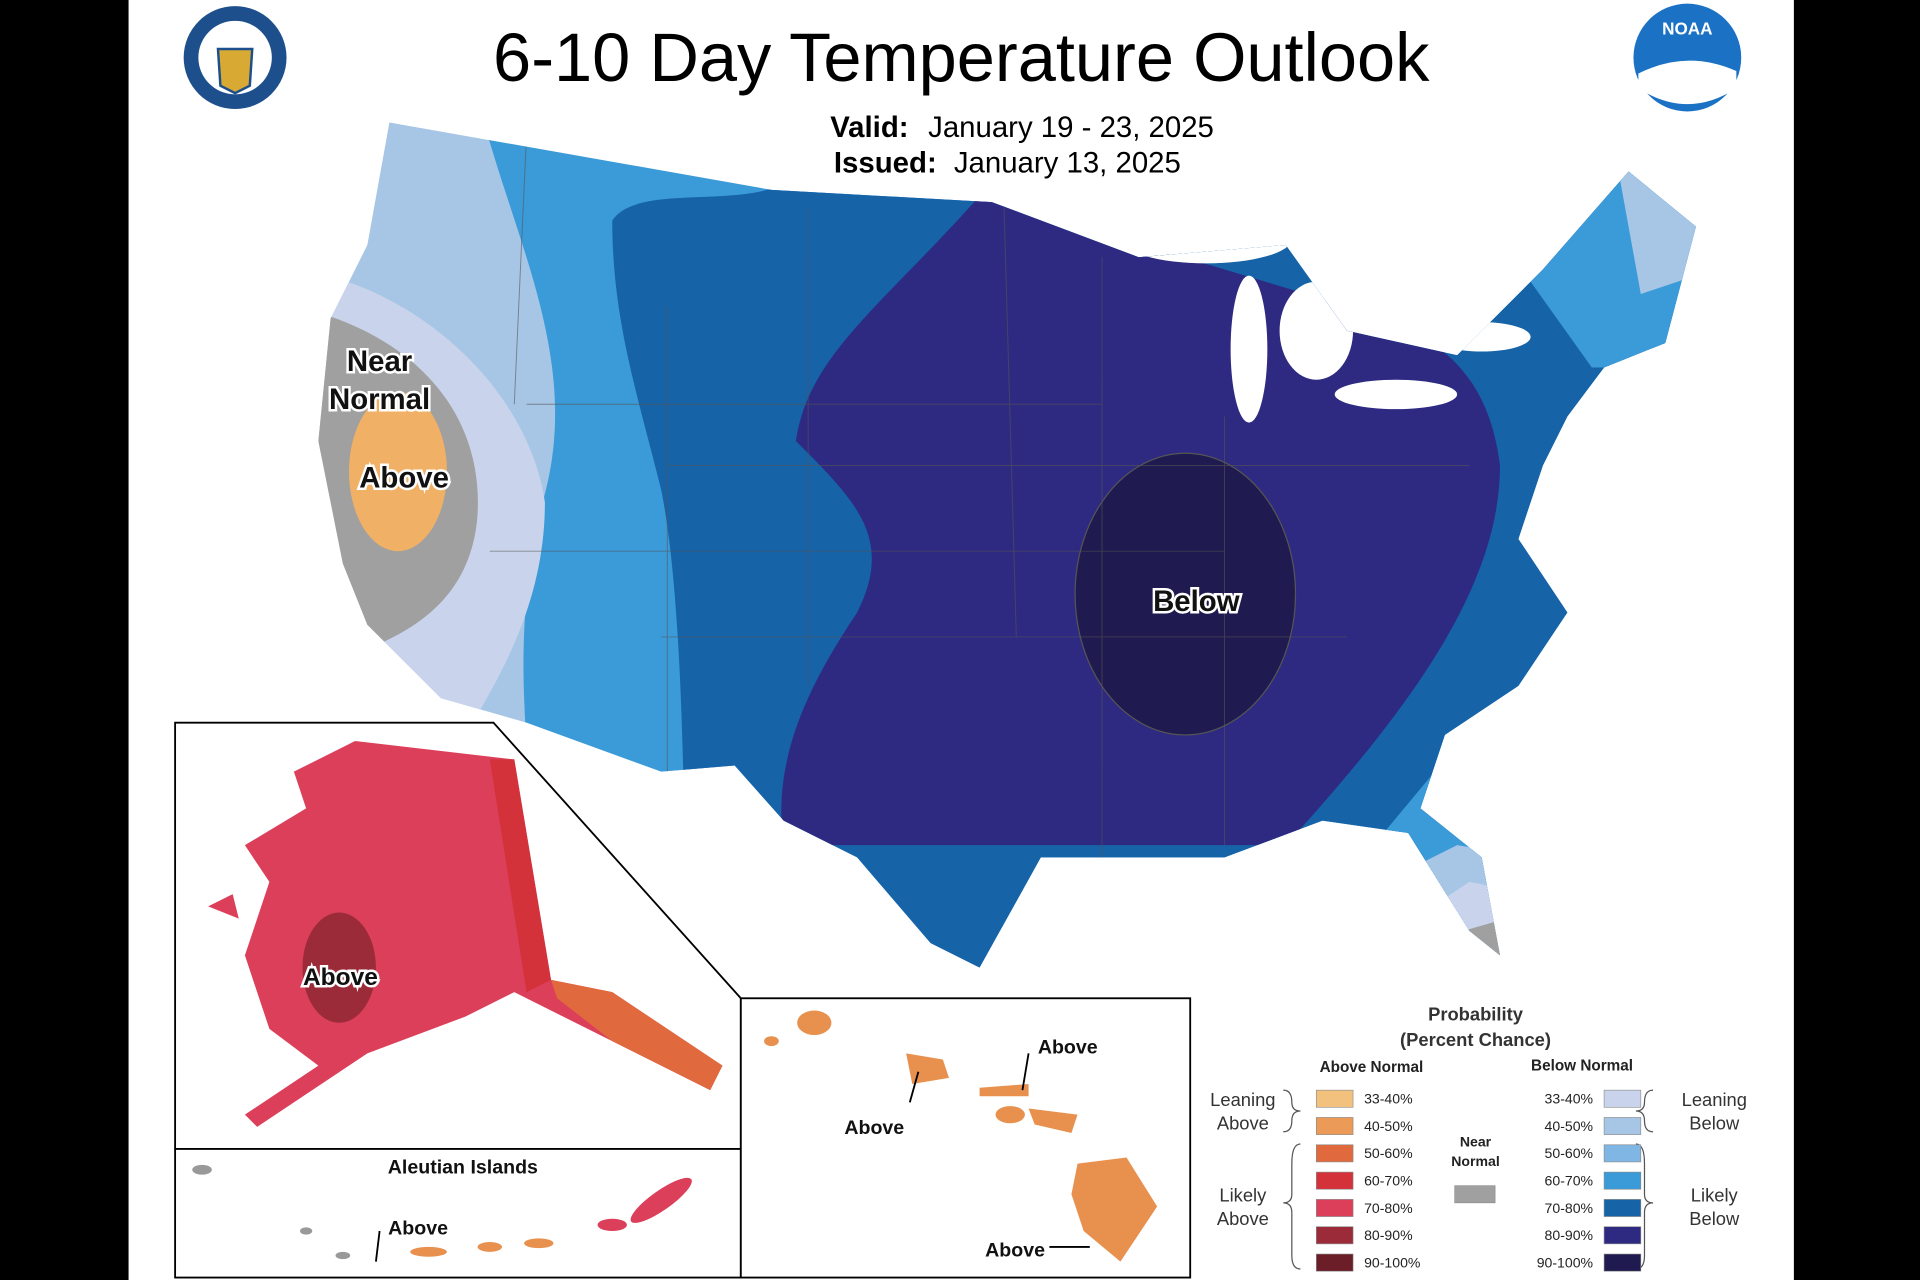 This screenshot has width=1920, height=1280. Describe the element at coordinates (1475, 1161) in the screenshot. I see `legend-near-normal-label: Normal` at that location.